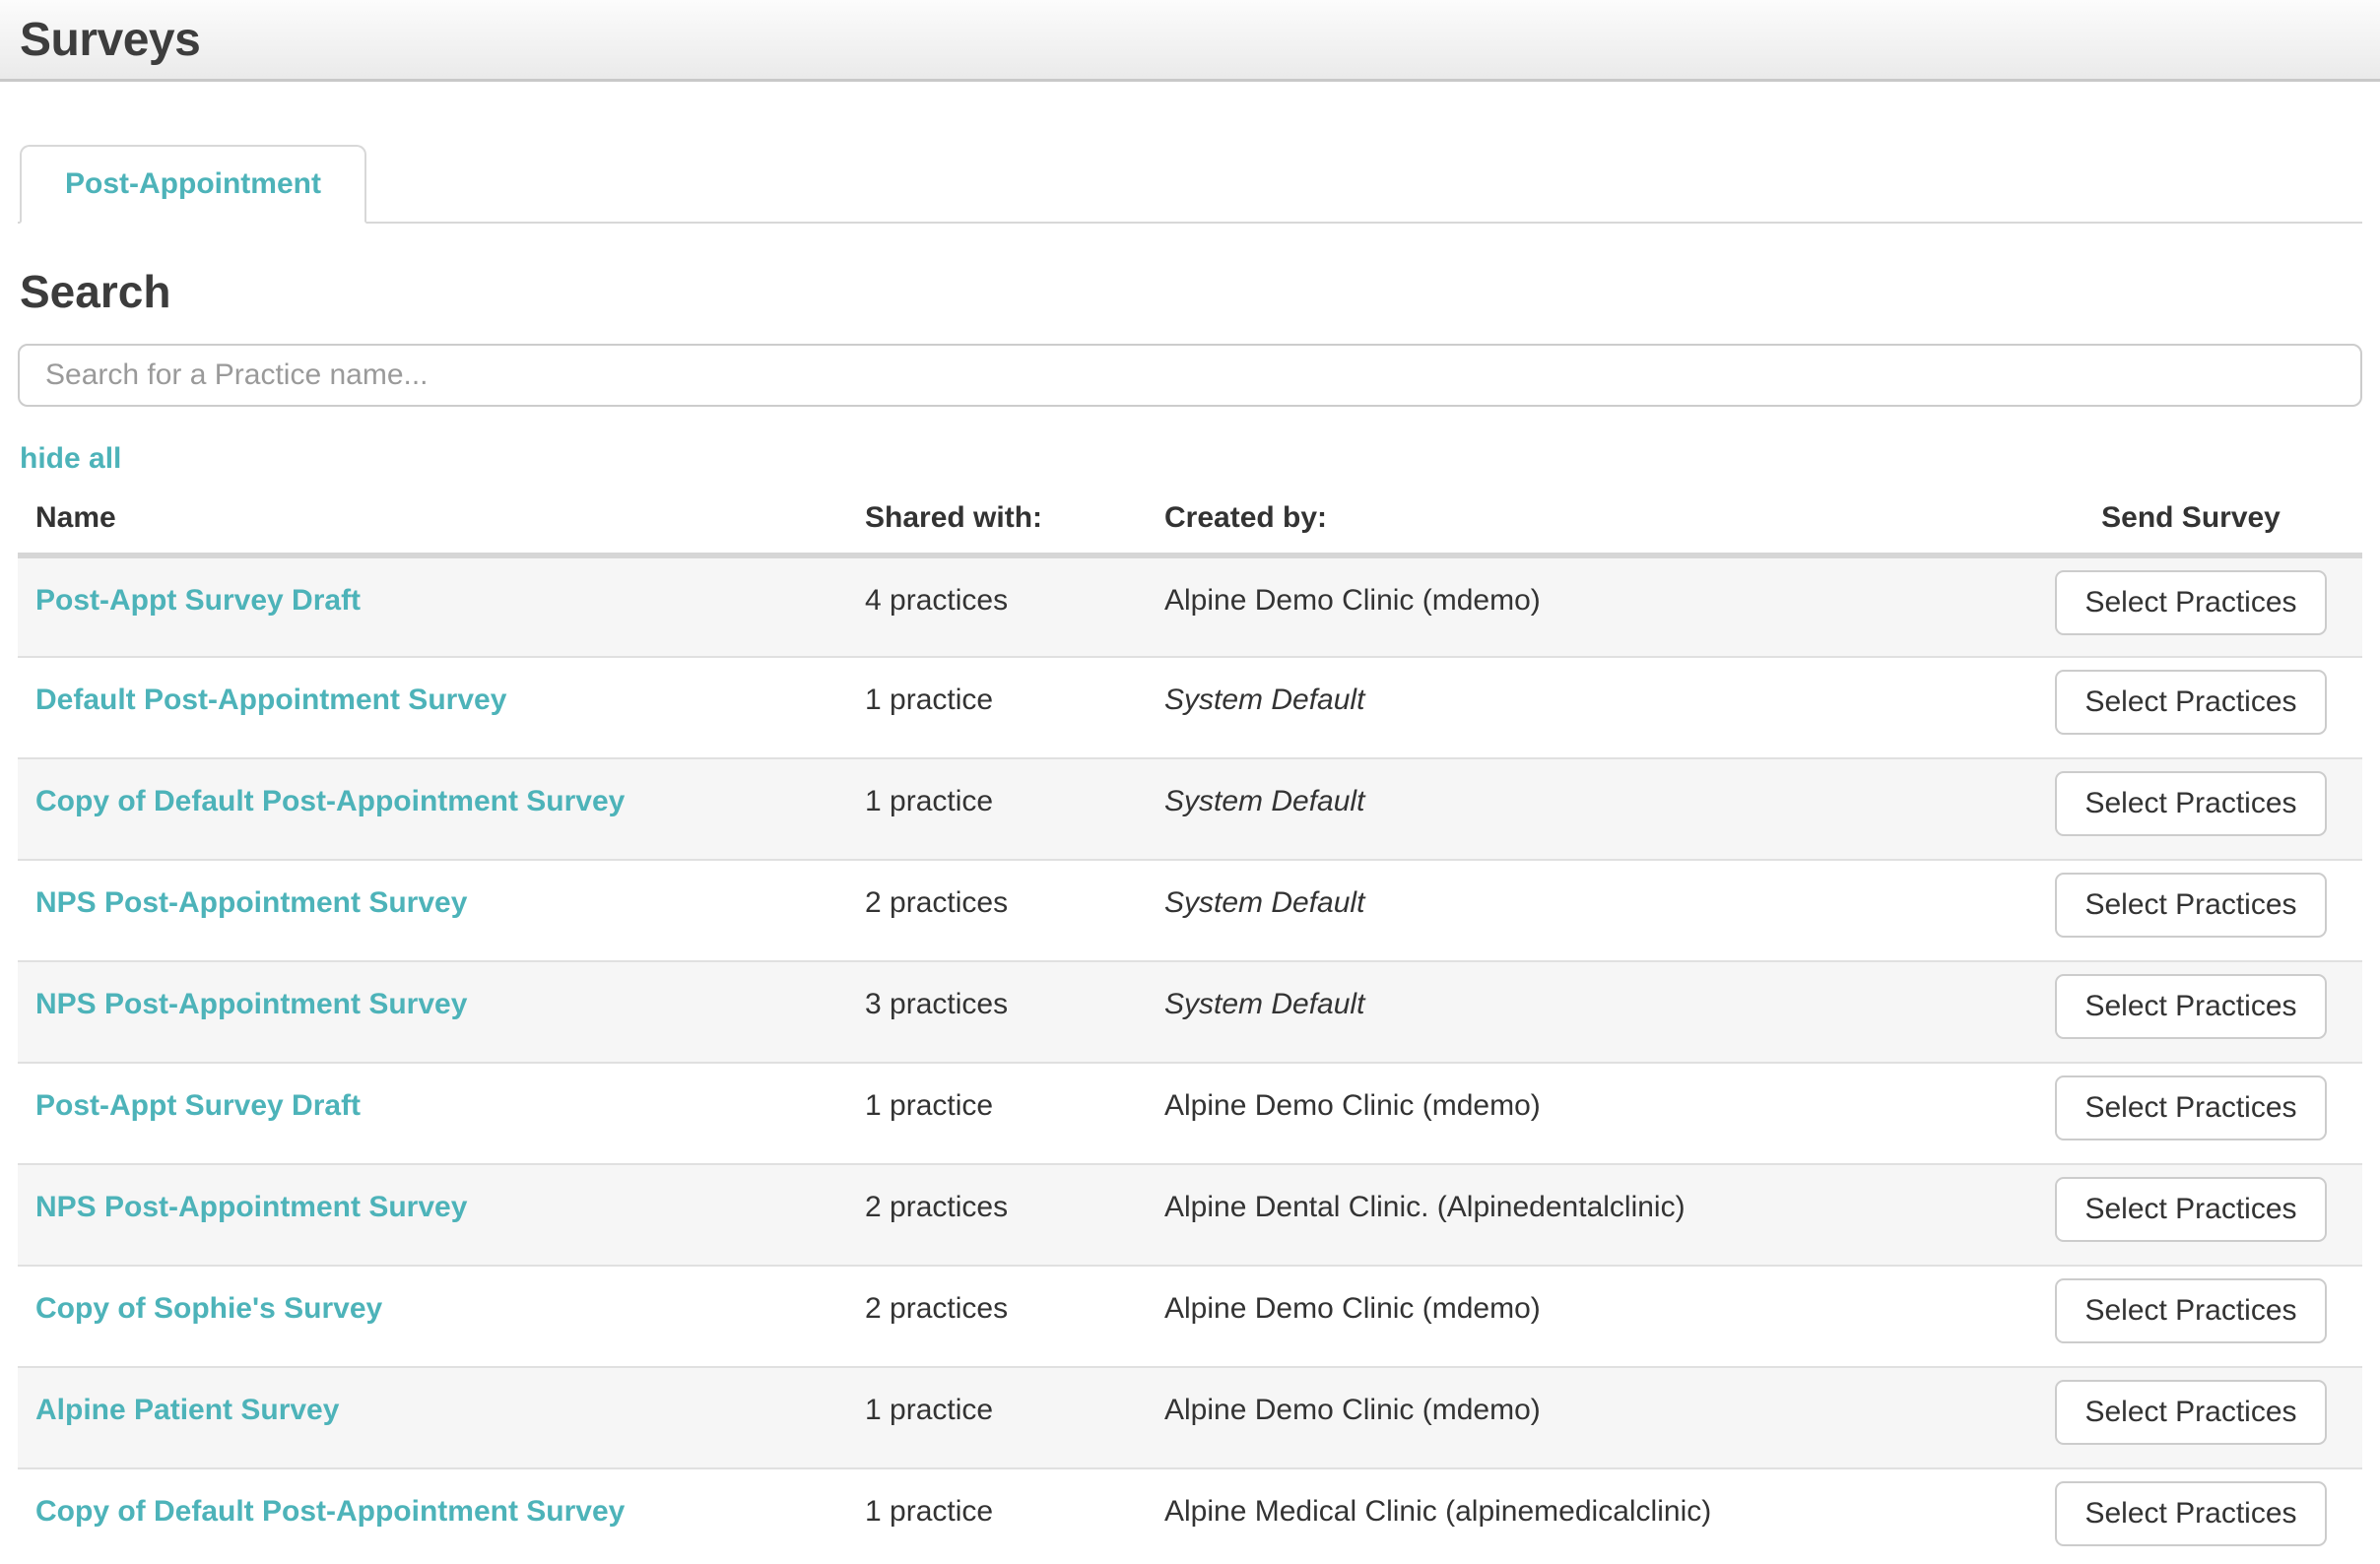 Image resolution: width=2380 pixels, height=1564 pixels. Describe the element at coordinates (187, 1410) in the screenshot. I see `survey-link: Alpine Patient Survey` at that location.